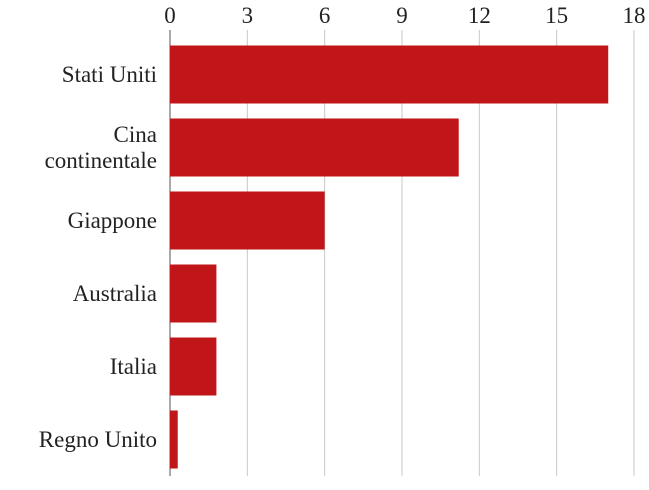 This screenshot has width=649, height=490. I want to click on y-tick-label: Giappone, so click(112, 220).